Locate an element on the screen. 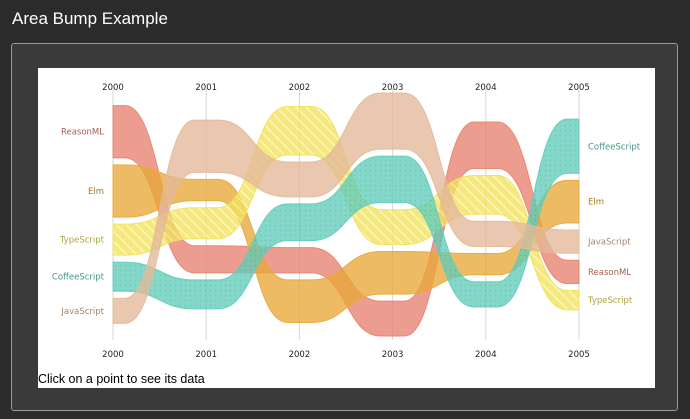 The image size is (690, 419). tick-bottom-2003: 2003 is located at coordinates (393, 355).